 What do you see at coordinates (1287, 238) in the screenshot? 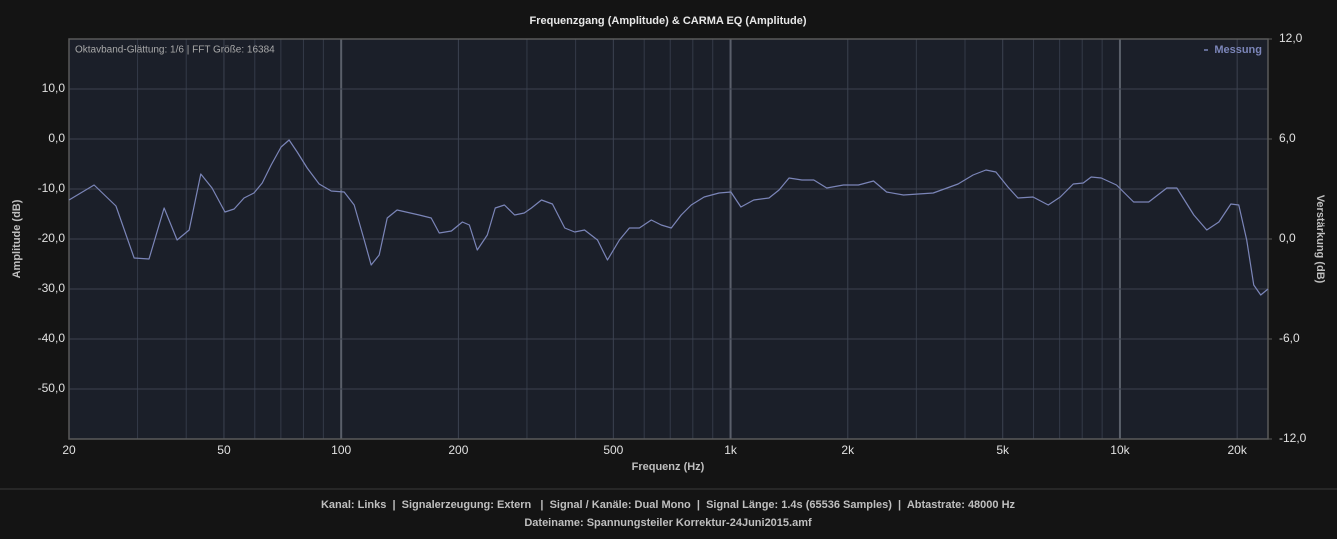
I see `y2-tick-label: 0,0` at bounding box center [1287, 238].